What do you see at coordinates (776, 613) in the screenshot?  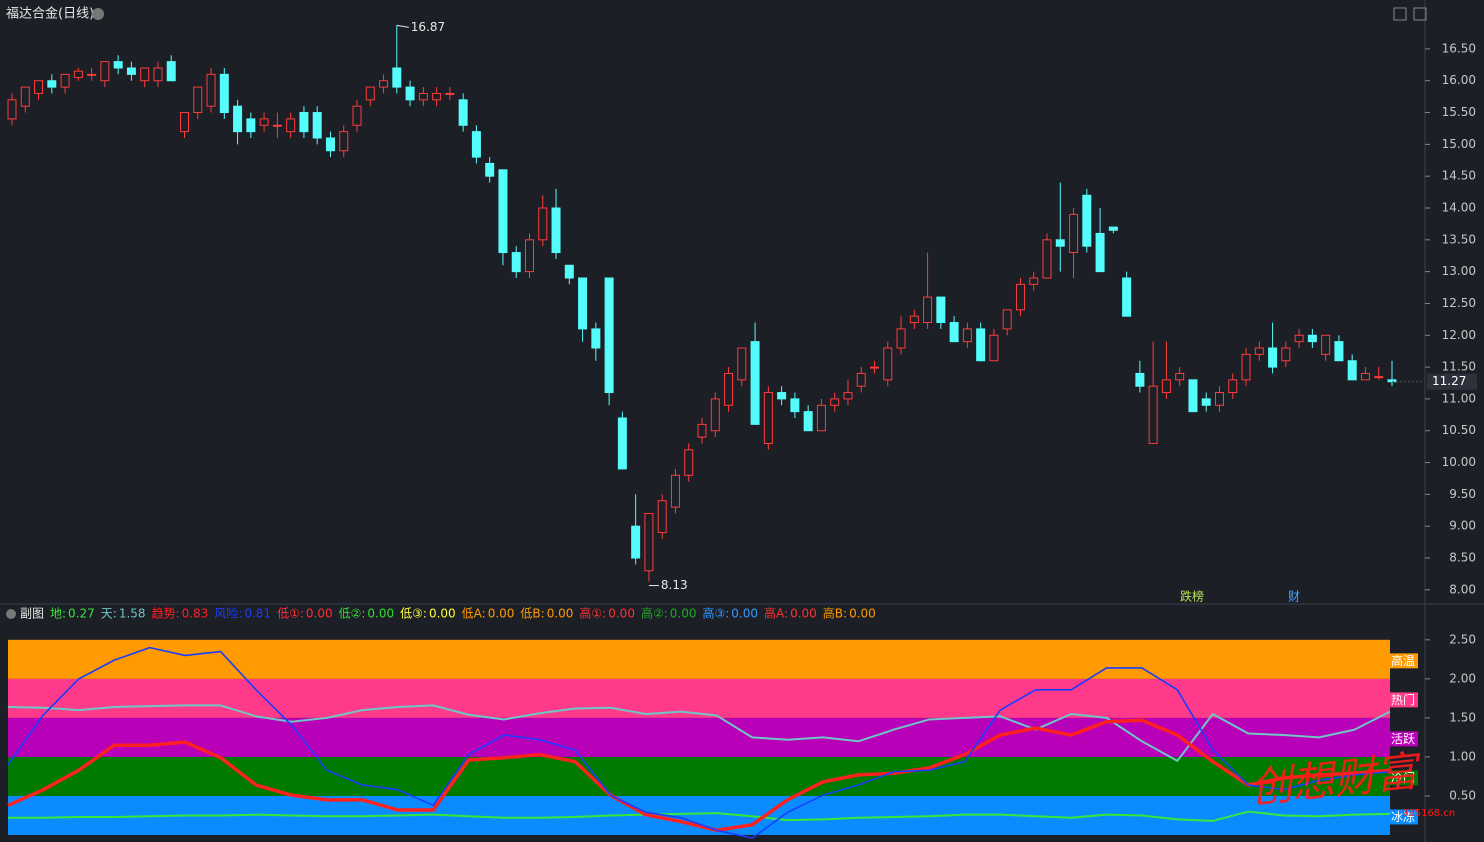 I see `legend-name: 高A:` at bounding box center [776, 613].